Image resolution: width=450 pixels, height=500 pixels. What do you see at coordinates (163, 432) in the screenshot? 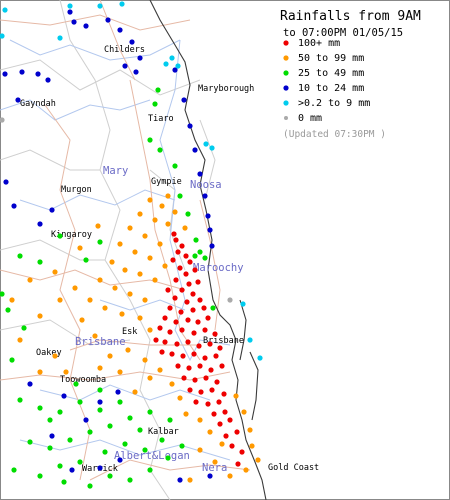
I see `town-kalbar: Kalbar` at bounding box center [163, 432].